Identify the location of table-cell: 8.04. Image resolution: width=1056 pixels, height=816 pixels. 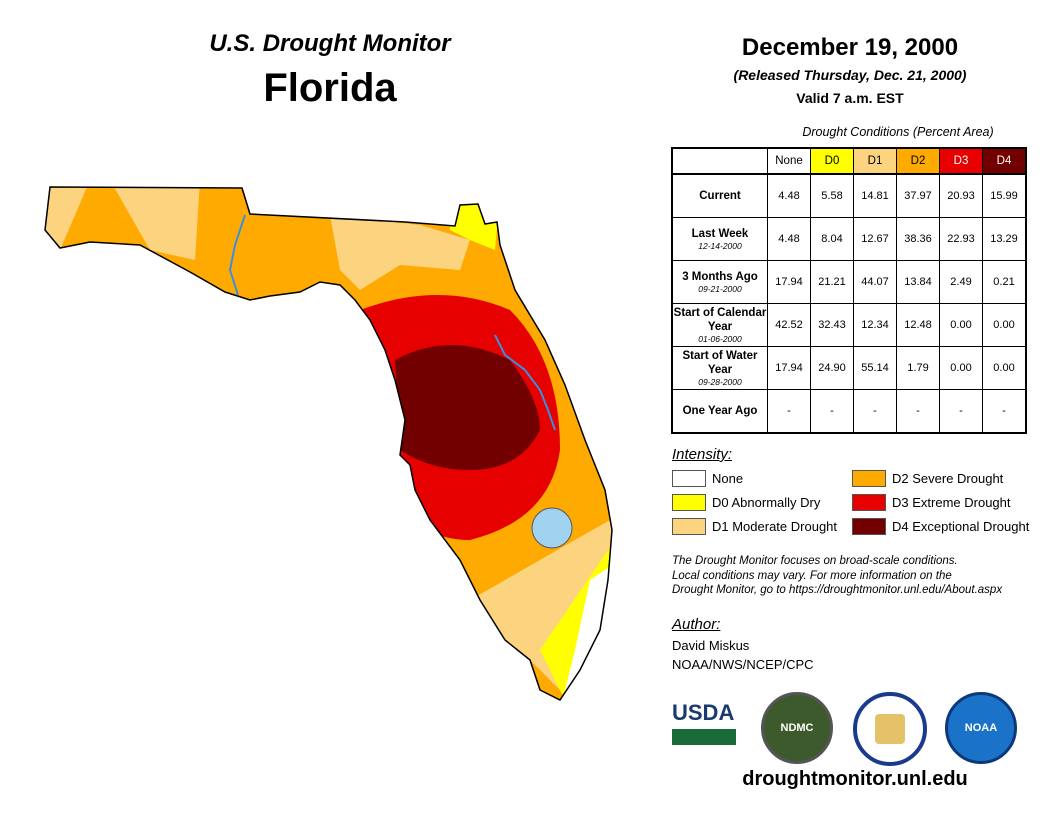
(832, 239).